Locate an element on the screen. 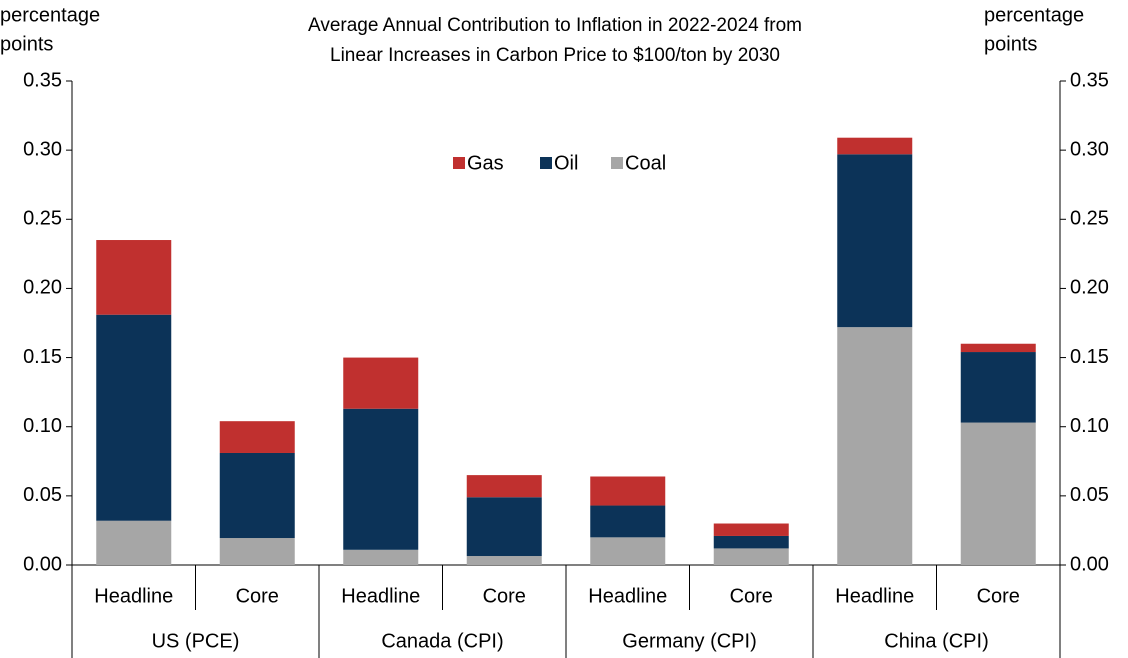 The height and width of the screenshot is (658, 1128). y2-tick-label: 0.30 is located at coordinates (1089, 149).